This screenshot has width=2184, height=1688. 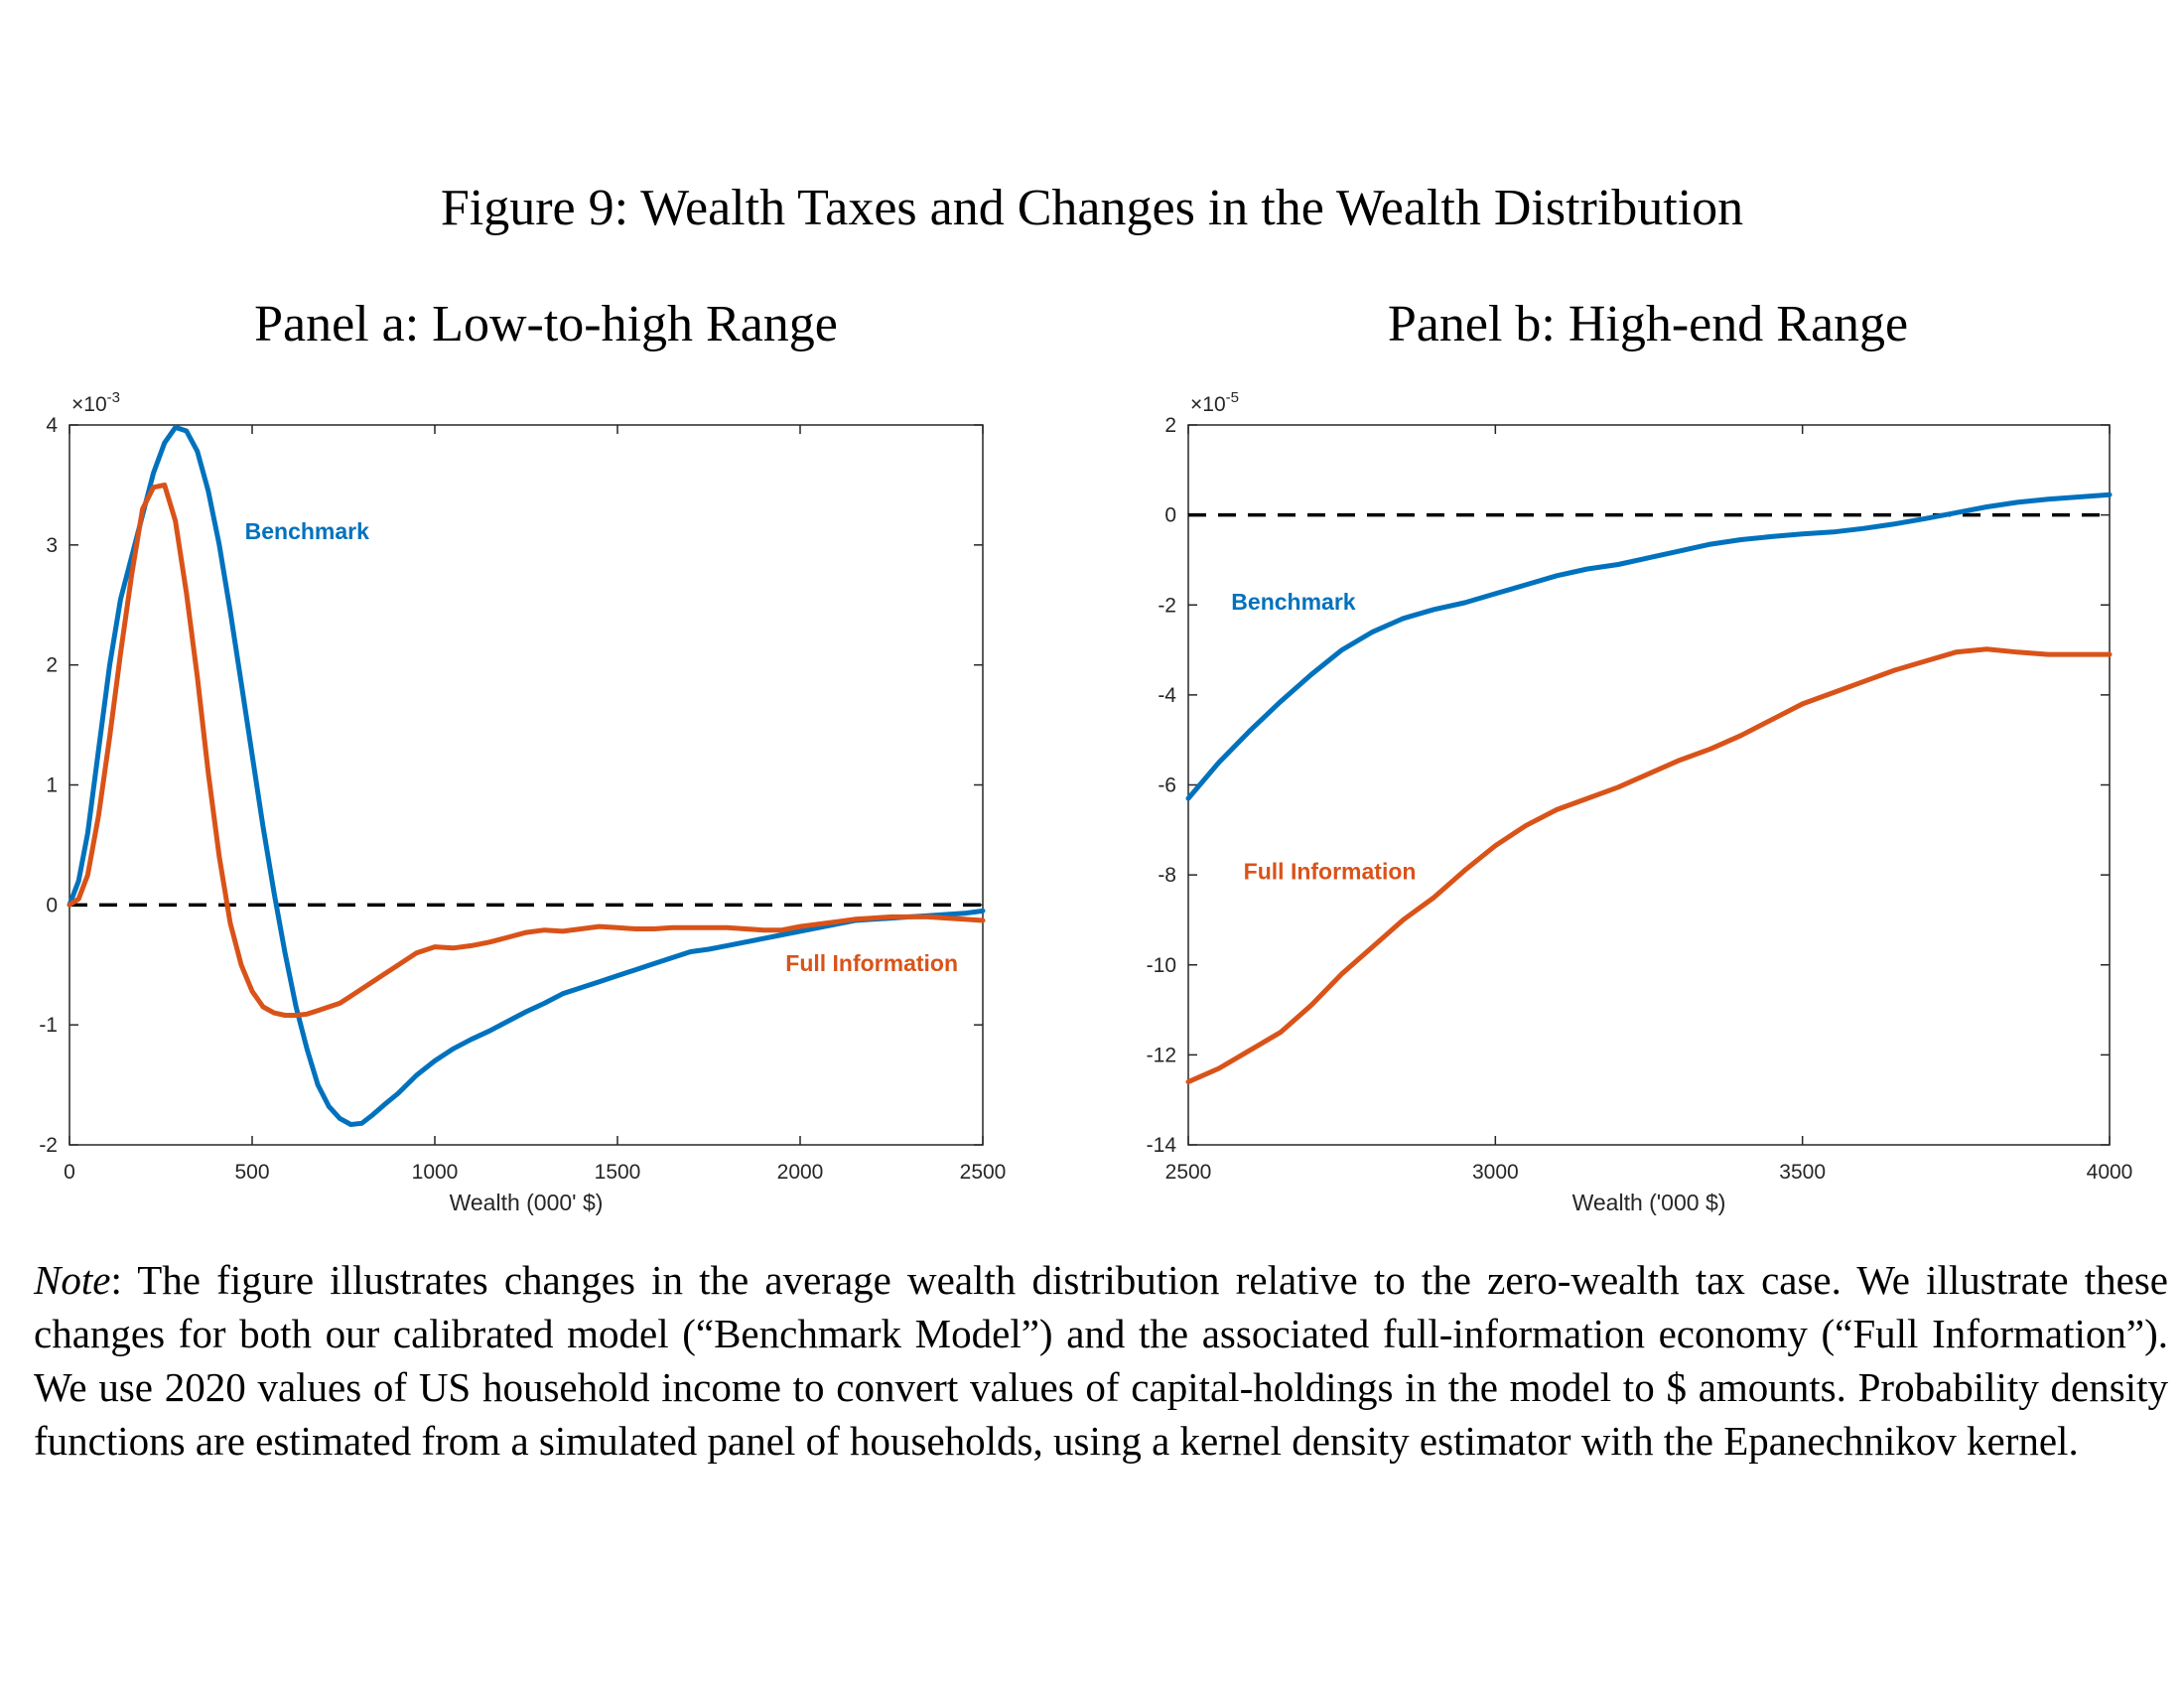 What do you see at coordinates (1161, 1055) in the screenshot?
I see `y-tick-label: -12` at bounding box center [1161, 1055].